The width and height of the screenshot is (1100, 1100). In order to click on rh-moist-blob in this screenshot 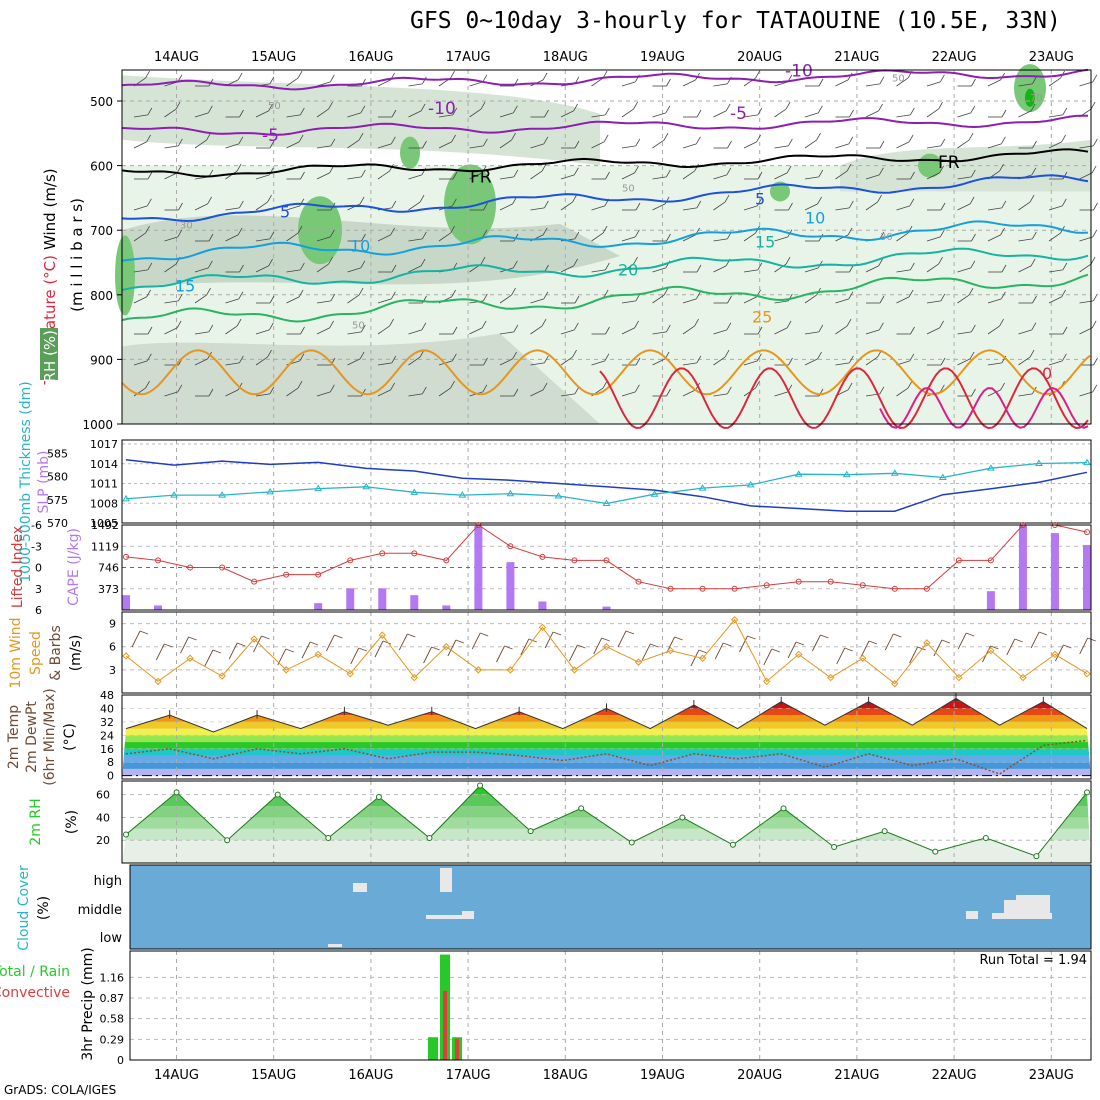, I will do `click(780, 191)`.